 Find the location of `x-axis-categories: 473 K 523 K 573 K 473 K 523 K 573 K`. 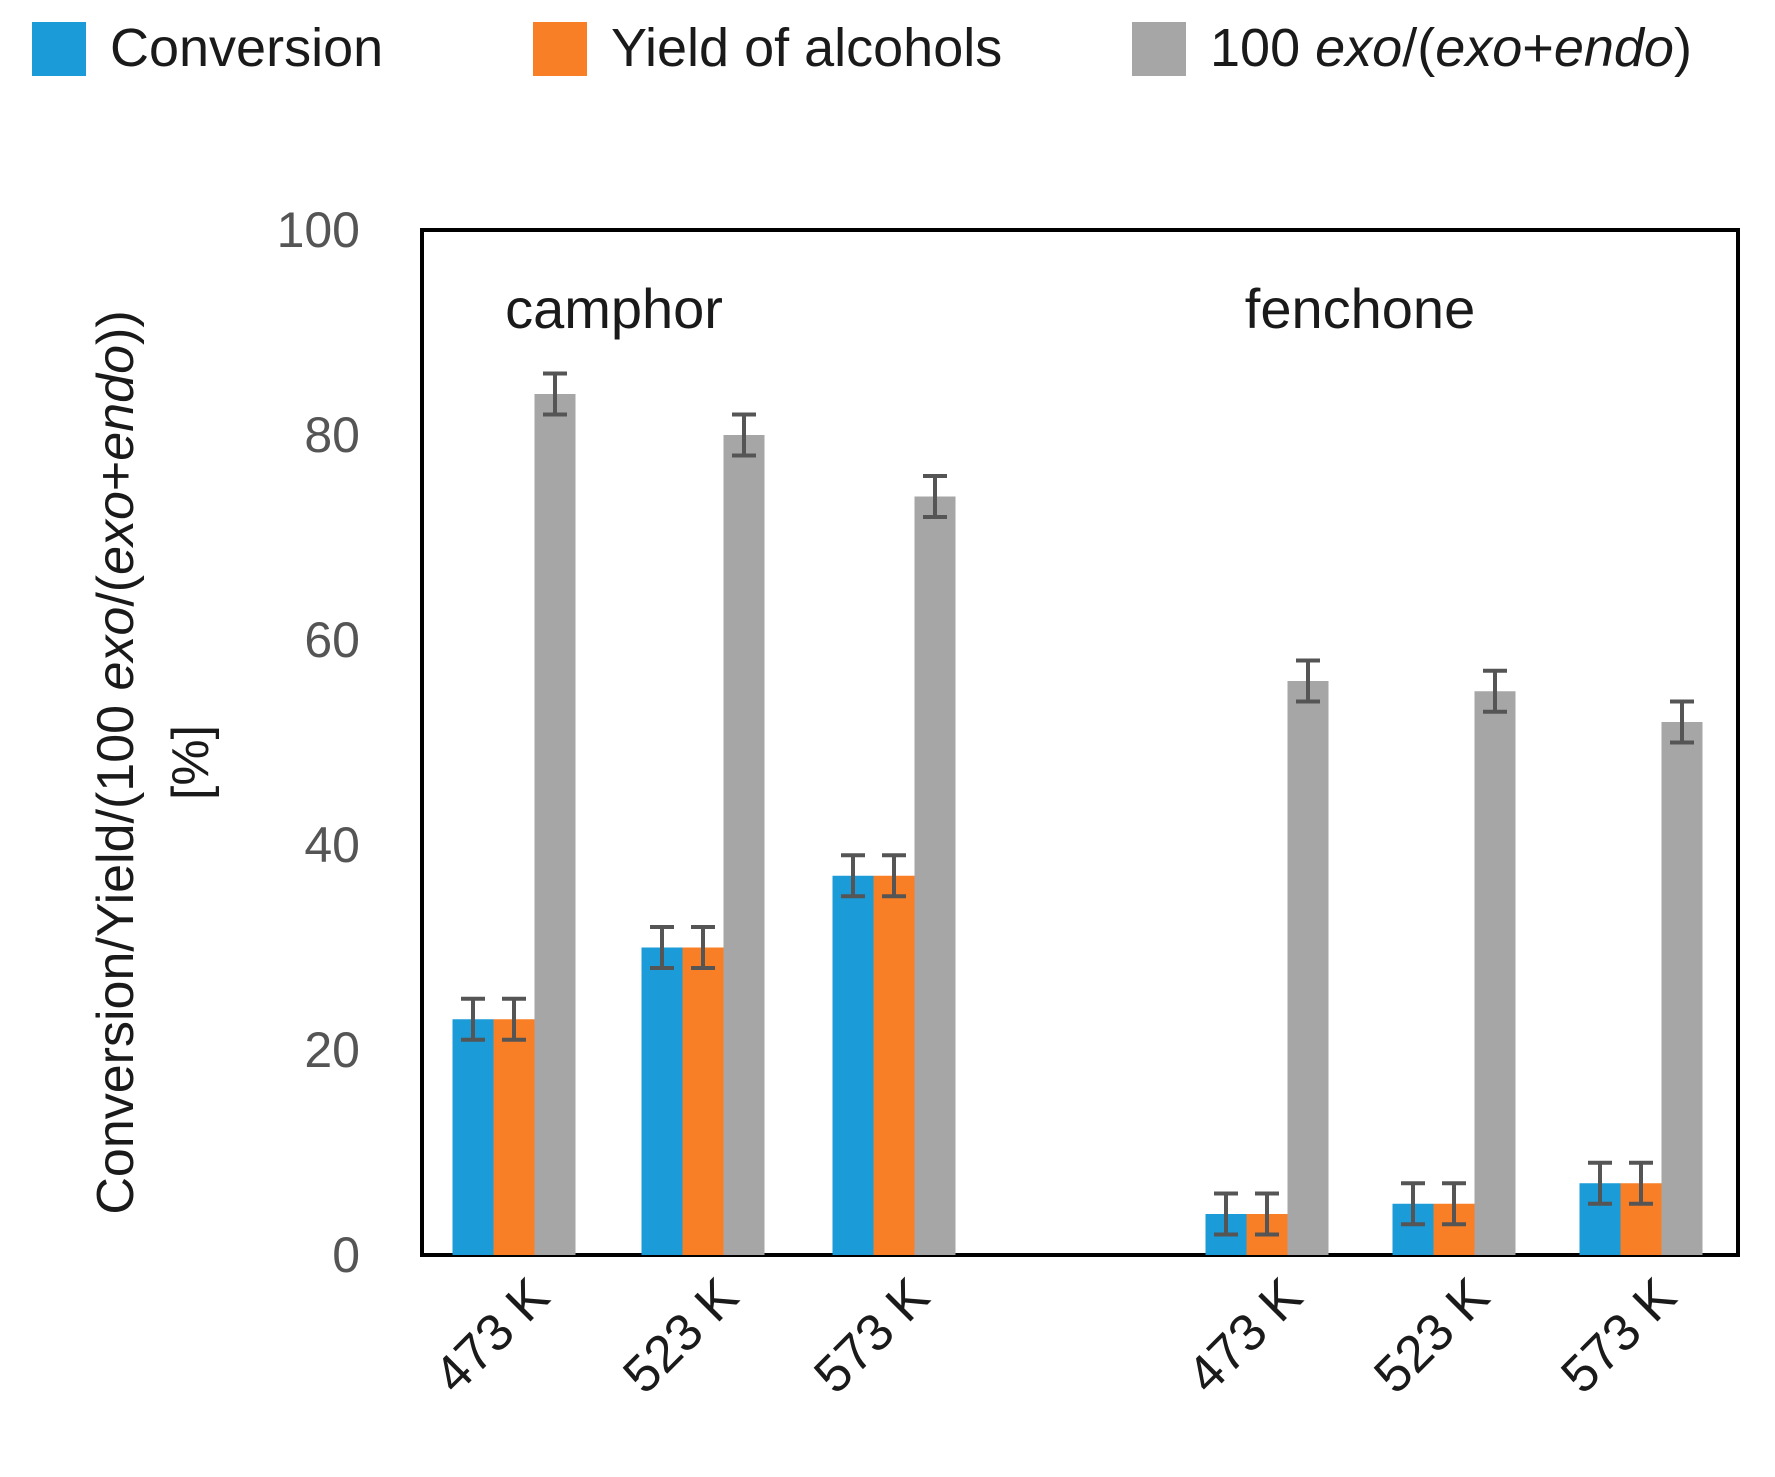

x-axis-categories: 473 K 523 K 573 K 473 K 523 K 573 K is located at coordinates (1055, 1335).